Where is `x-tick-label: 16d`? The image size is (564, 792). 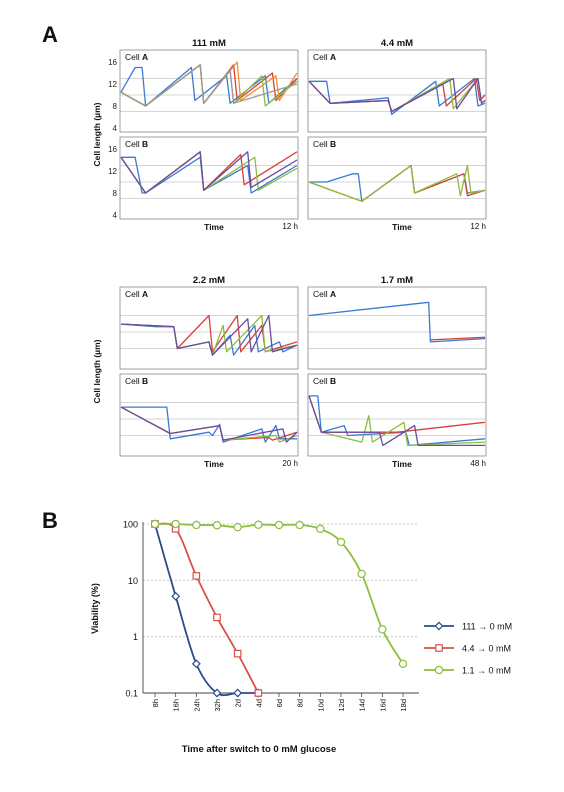 x-tick-label: 16d is located at coordinates (382, 705).